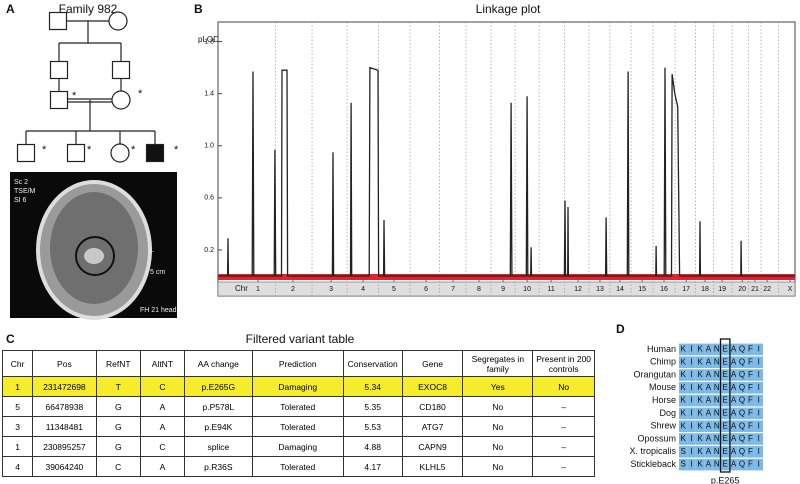 This screenshot has height=484, width=800. Describe the element at coordinates (686, 289) in the screenshot. I see `x-tick-label: 17` at that location.